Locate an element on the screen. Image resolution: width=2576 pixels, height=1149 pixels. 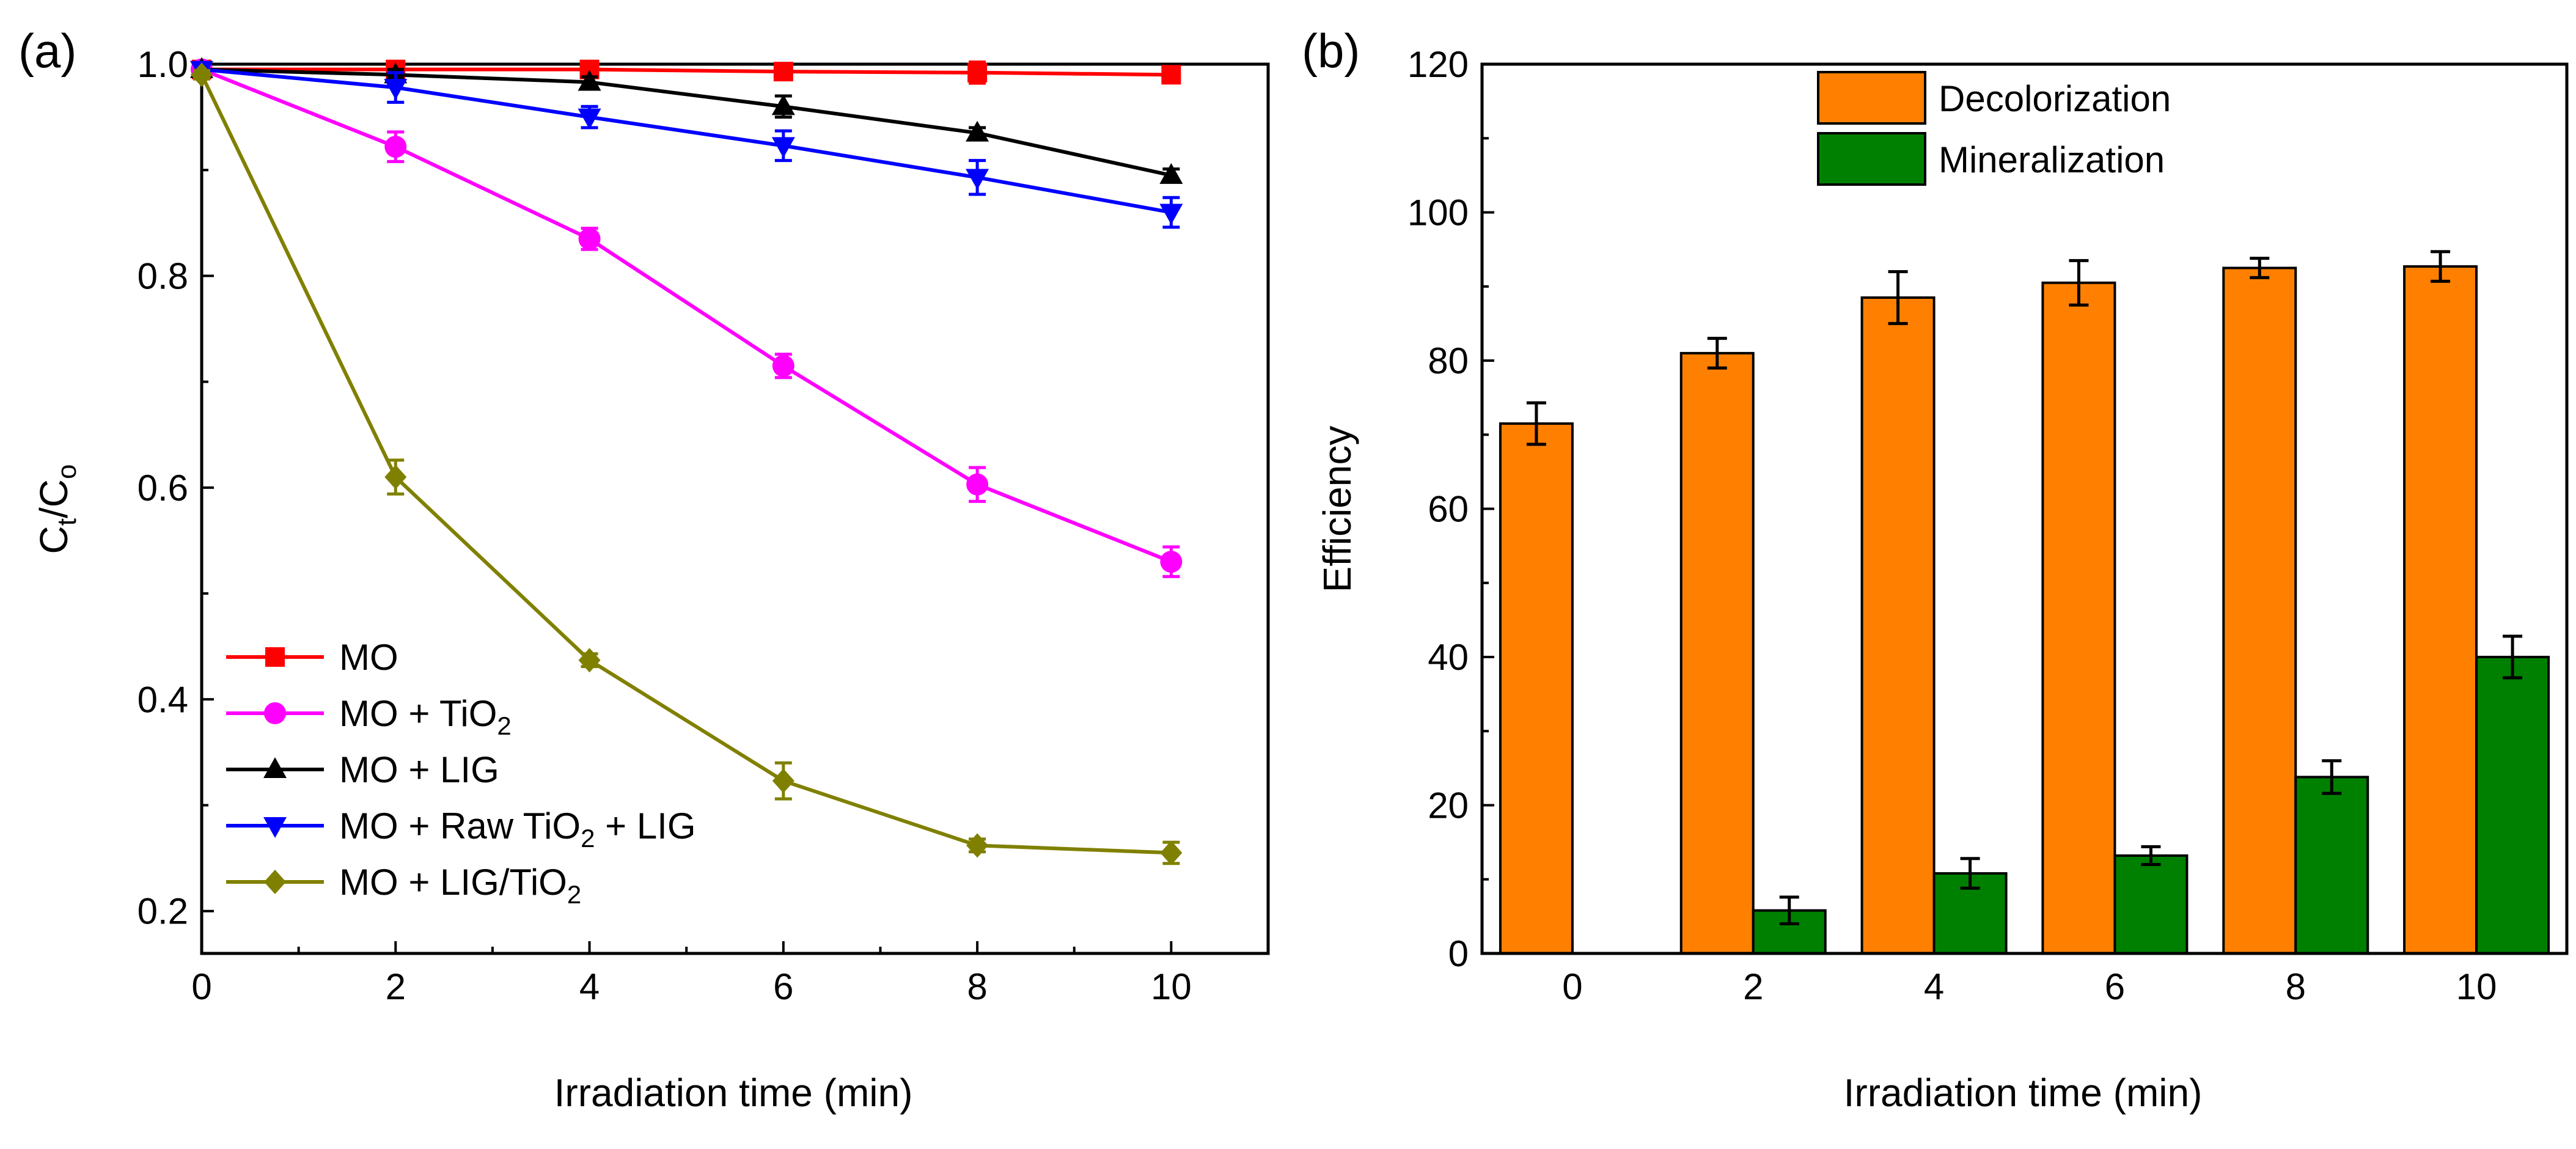
panel-a-label: (a) is located at coordinates (47, 51).